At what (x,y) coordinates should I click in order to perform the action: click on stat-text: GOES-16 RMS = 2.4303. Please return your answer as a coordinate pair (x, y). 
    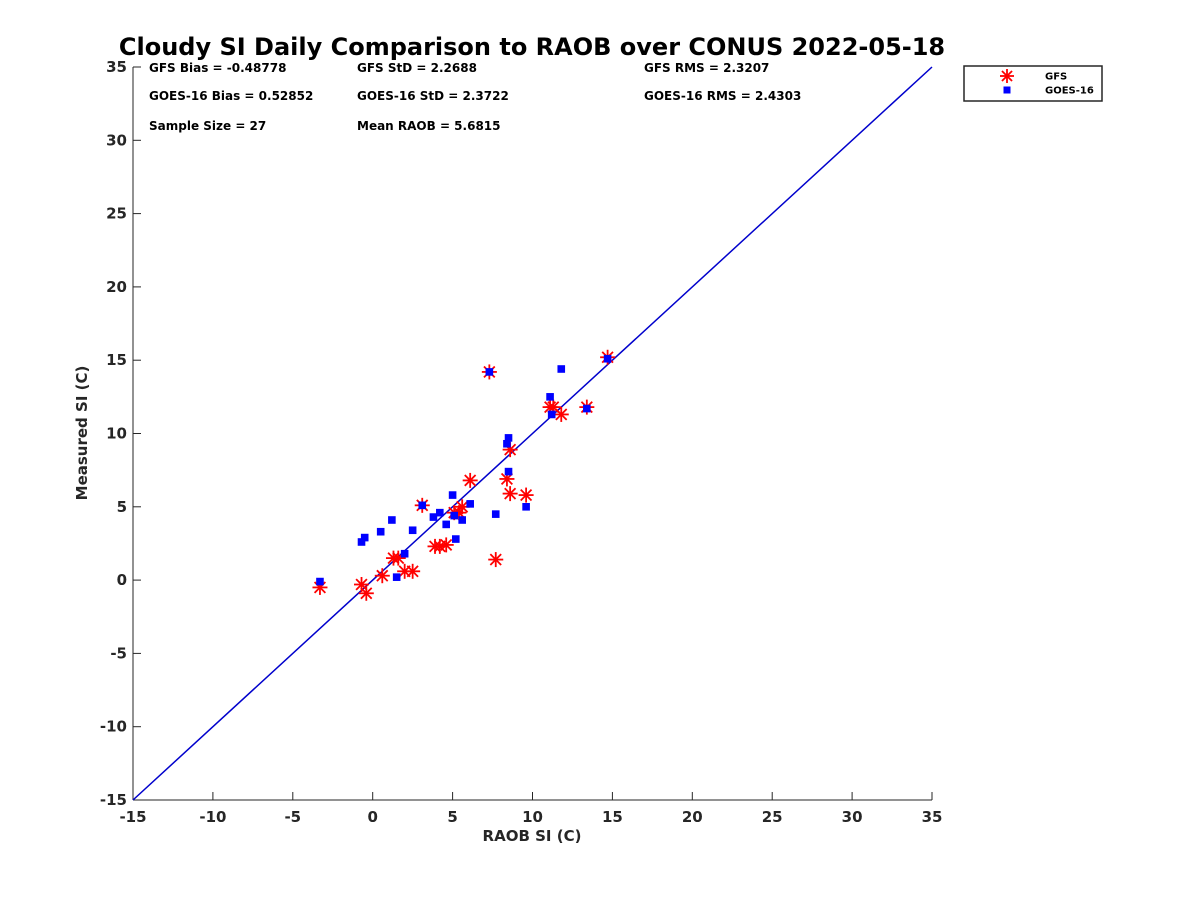
    Looking at the image, I should click on (722, 96).